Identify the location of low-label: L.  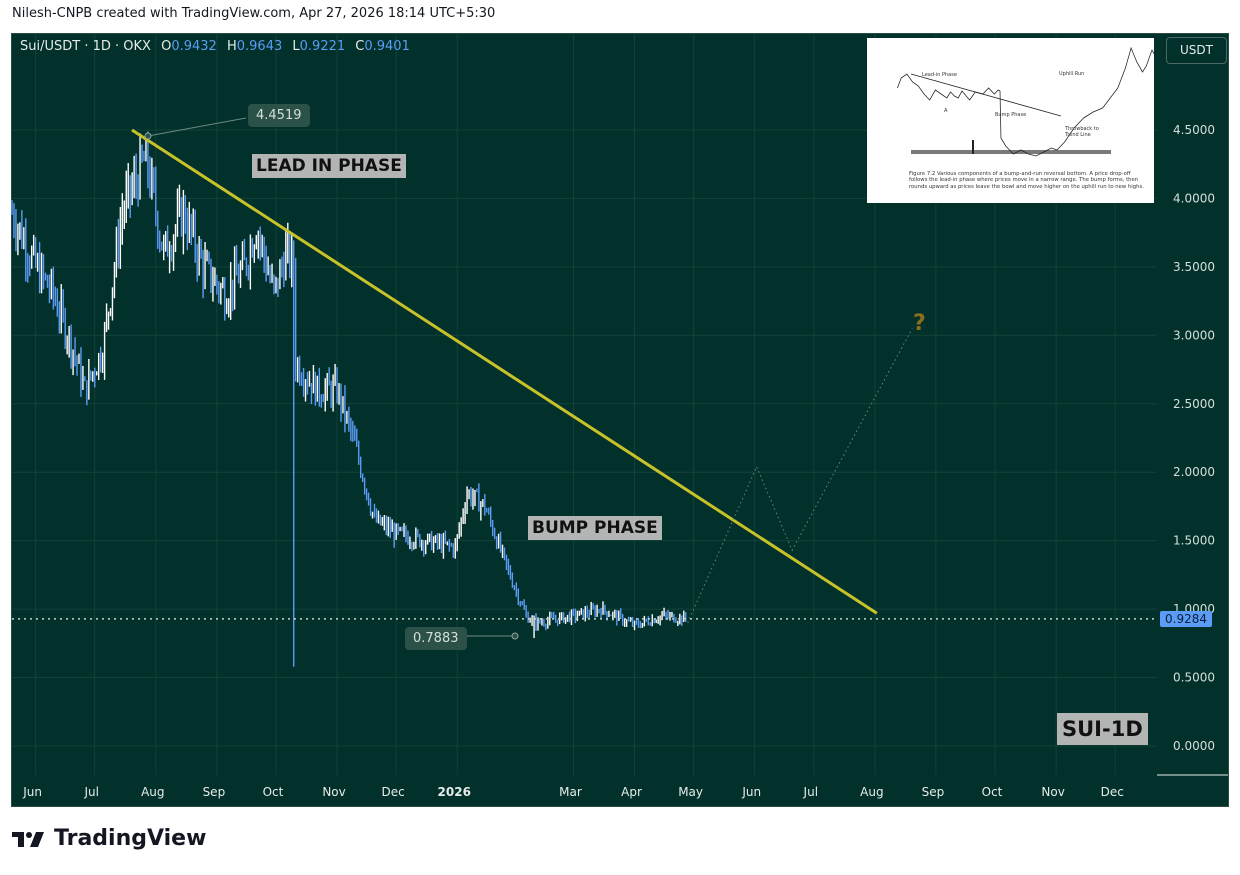
(296, 46).